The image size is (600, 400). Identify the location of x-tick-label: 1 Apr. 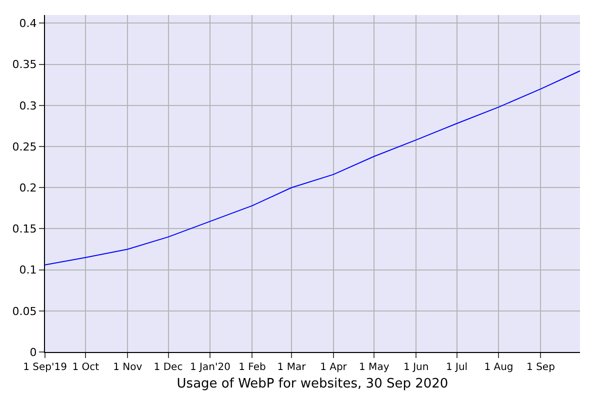
(334, 367).